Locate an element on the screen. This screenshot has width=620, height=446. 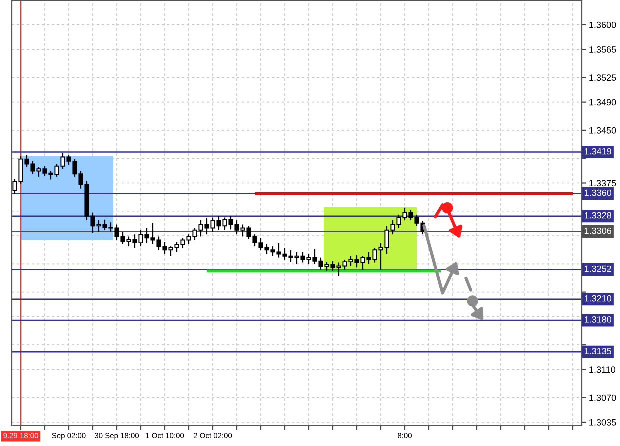
y-tick-label: 1.3110 is located at coordinates (603, 370).